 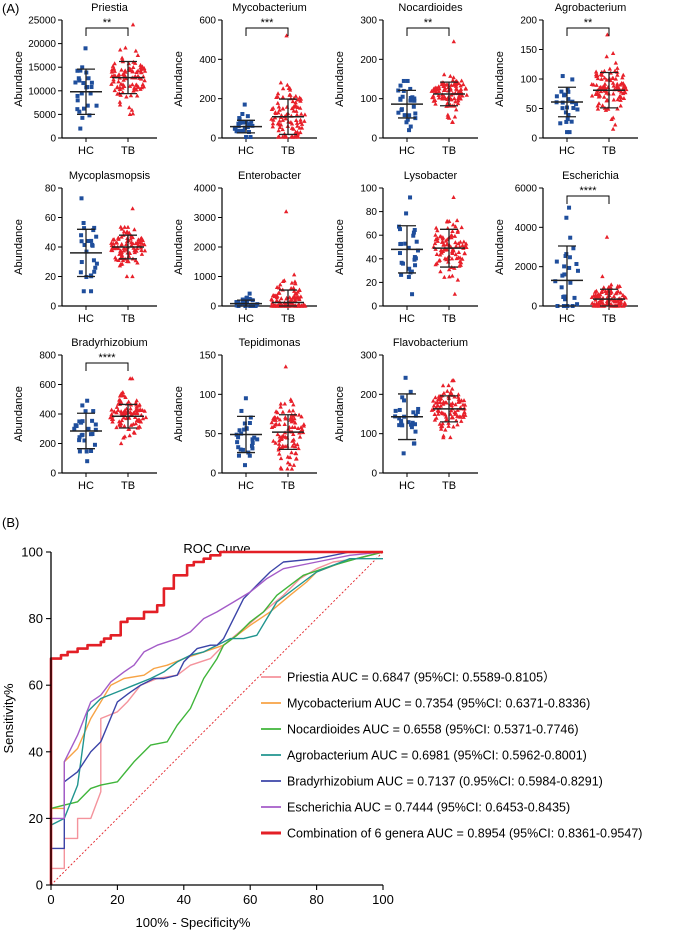 I want to click on subplot-agrobacterium: Agrobacterium 0 50 100 150 200 HC TB Abundance **, so click(x=566, y=79).